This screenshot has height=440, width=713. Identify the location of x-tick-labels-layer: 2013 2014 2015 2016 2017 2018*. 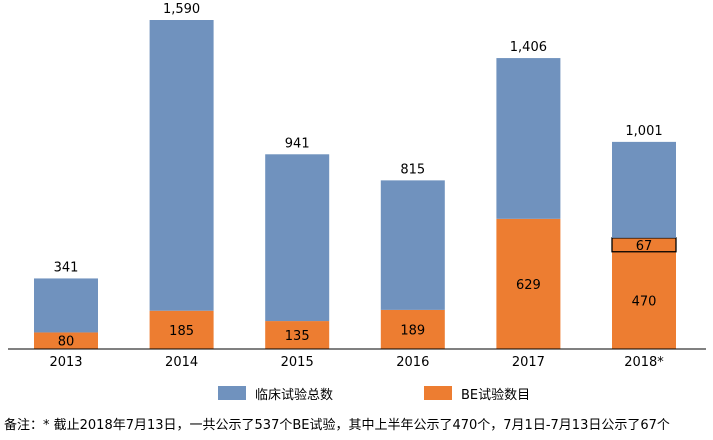
(356, 362).